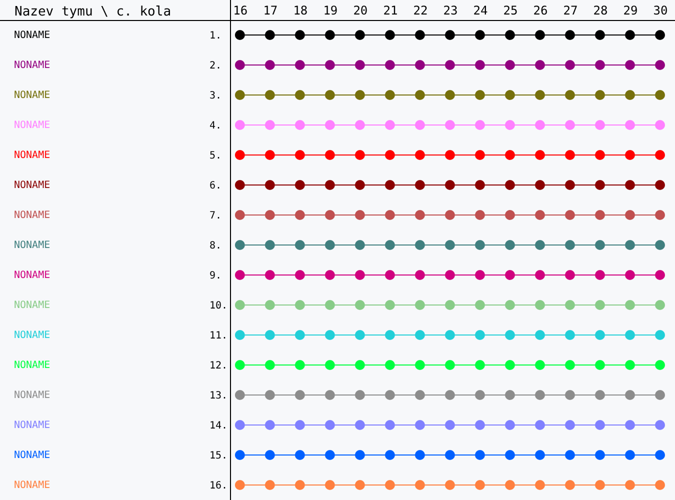 This screenshot has width=675, height=500. What do you see at coordinates (300, 11) in the screenshot?
I see `x-tick-label: 18` at bounding box center [300, 11].